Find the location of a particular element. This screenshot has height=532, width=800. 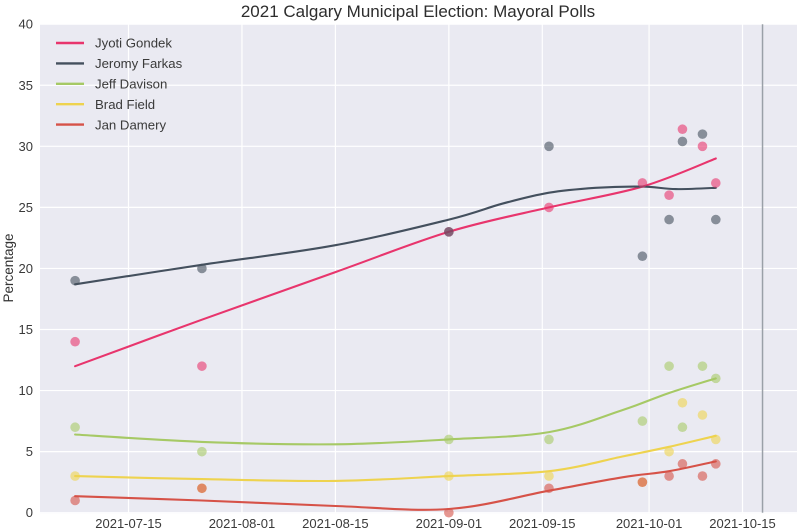

y-tick-label: 40 is located at coordinates (26, 24).